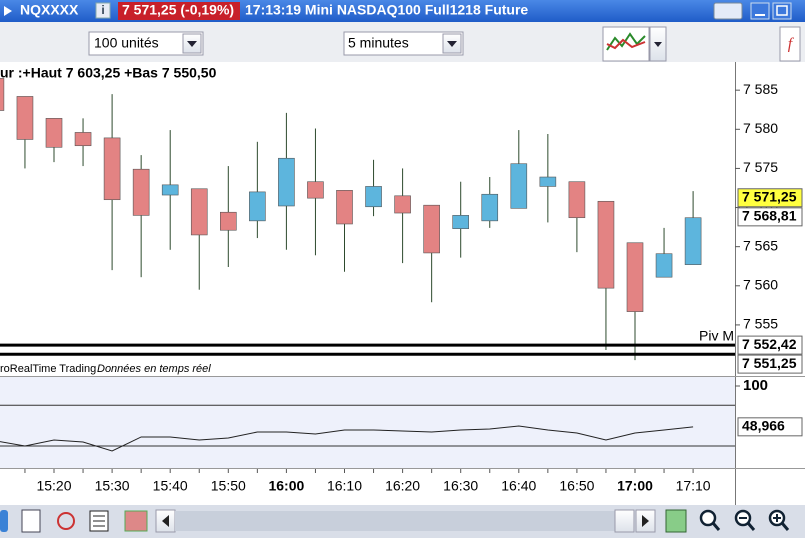 The image size is (805, 538). I want to click on interval-dropdown, so click(403, 43).